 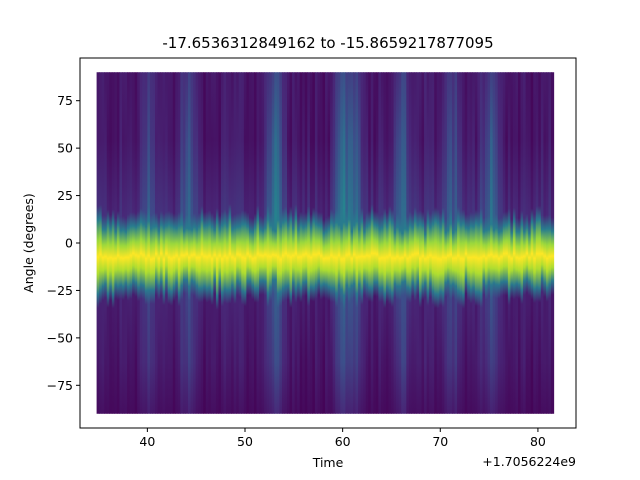 What do you see at coordinates (63, 243) in the screenshot?
I see `y-axis: 75 50 25 0 −25 −50 −75` at bounding box center [63, 243].